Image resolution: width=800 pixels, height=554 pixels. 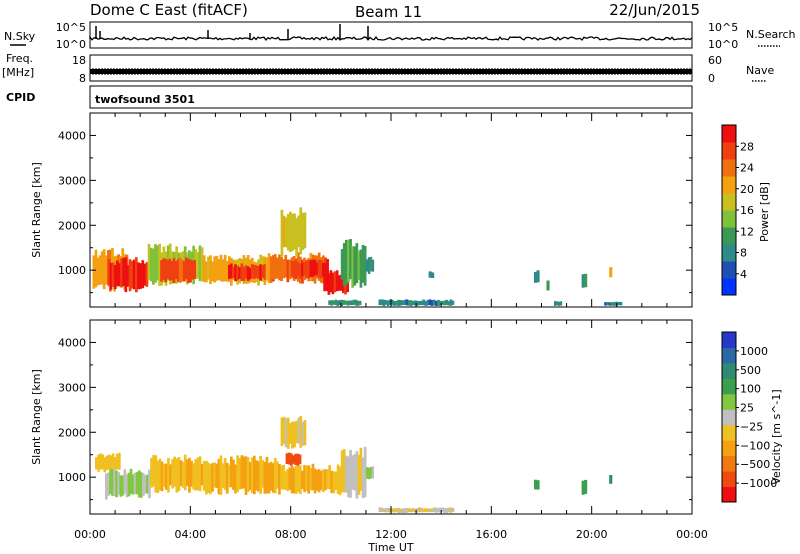 I want to click on noise-panel-frame, so click(x=391, y=35).